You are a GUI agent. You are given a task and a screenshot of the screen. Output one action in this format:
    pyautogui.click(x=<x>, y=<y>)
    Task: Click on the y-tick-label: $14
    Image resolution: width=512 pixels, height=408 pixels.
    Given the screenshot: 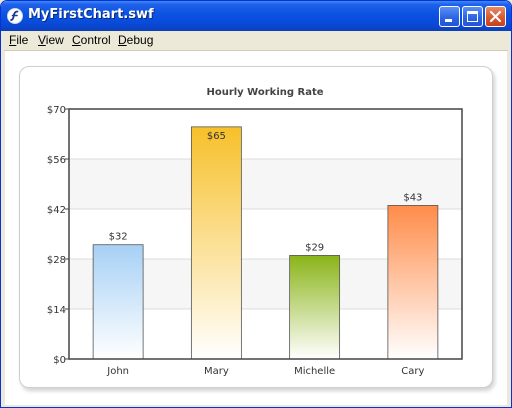 What is the action you would take?
    pyautogui.click(x=56, y=310)
    